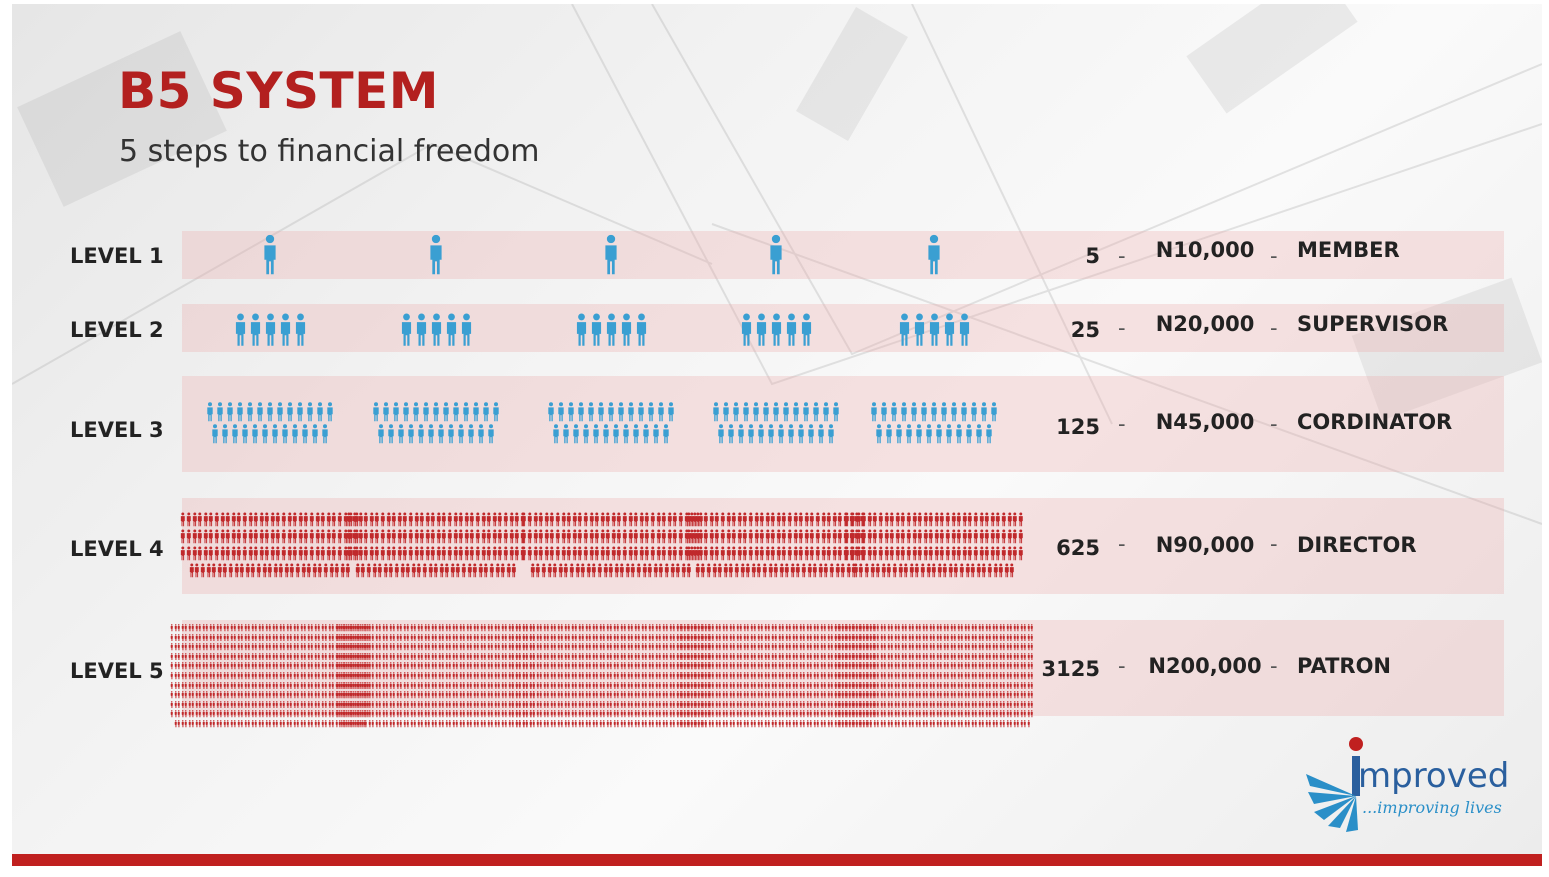 Image resolution: width=1549 pixels, height=877 pixels. Describe the element at coordinates (117, 330) in the screenshot. I see `level-label-2: LEVEL 2` at that location.